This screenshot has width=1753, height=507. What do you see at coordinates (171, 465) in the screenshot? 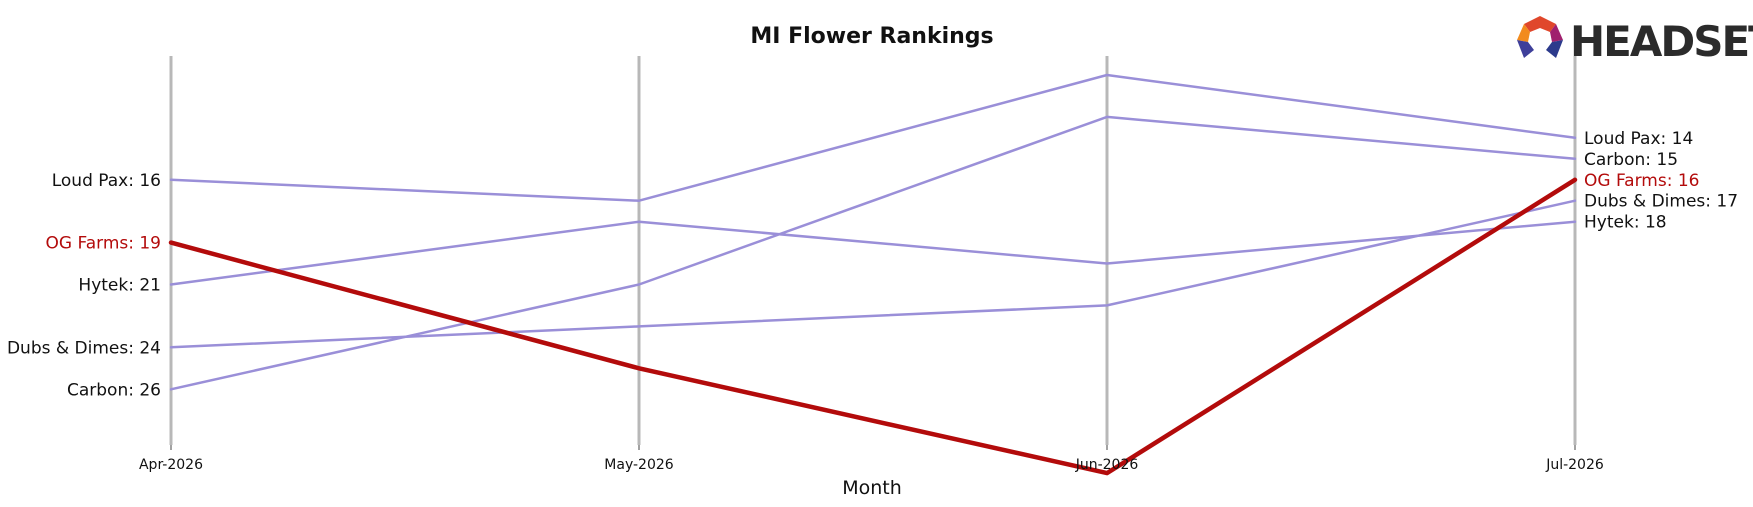
I see `x-tick-label: Apr-2026` at bounding box center [171, 465].